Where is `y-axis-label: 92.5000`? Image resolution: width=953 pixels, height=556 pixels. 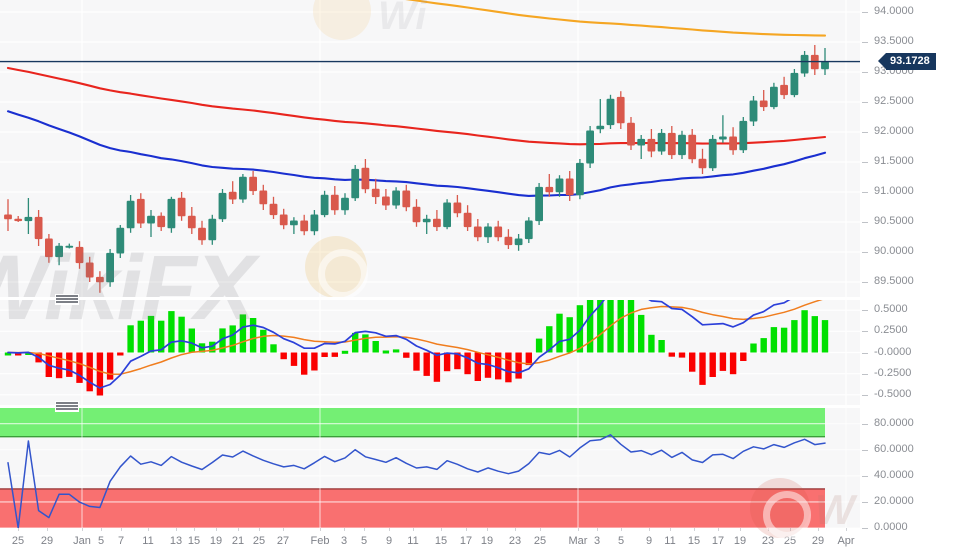
y-axis-label: 92.5000 is located at coordinates (894, 101).